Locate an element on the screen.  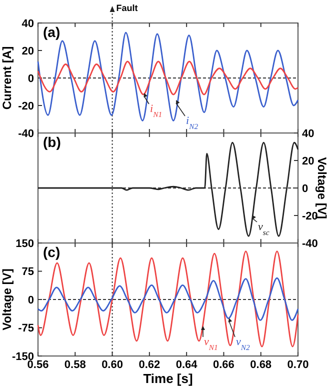
y2-tick-label: 40 is located at coordinates (308, 134).